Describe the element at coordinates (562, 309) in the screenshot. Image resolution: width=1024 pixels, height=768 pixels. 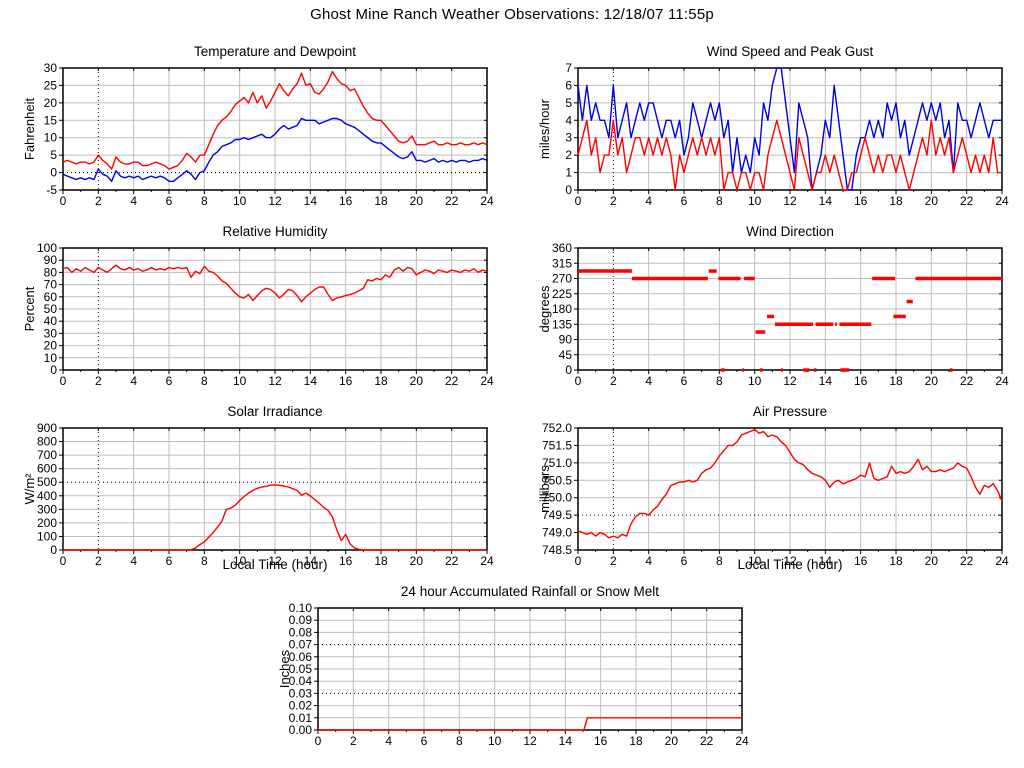
I see `svg-text: 180` at that location.